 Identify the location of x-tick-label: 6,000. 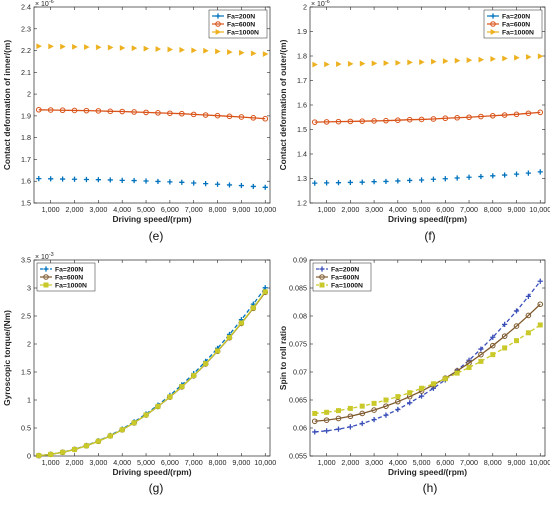
(445, 462).